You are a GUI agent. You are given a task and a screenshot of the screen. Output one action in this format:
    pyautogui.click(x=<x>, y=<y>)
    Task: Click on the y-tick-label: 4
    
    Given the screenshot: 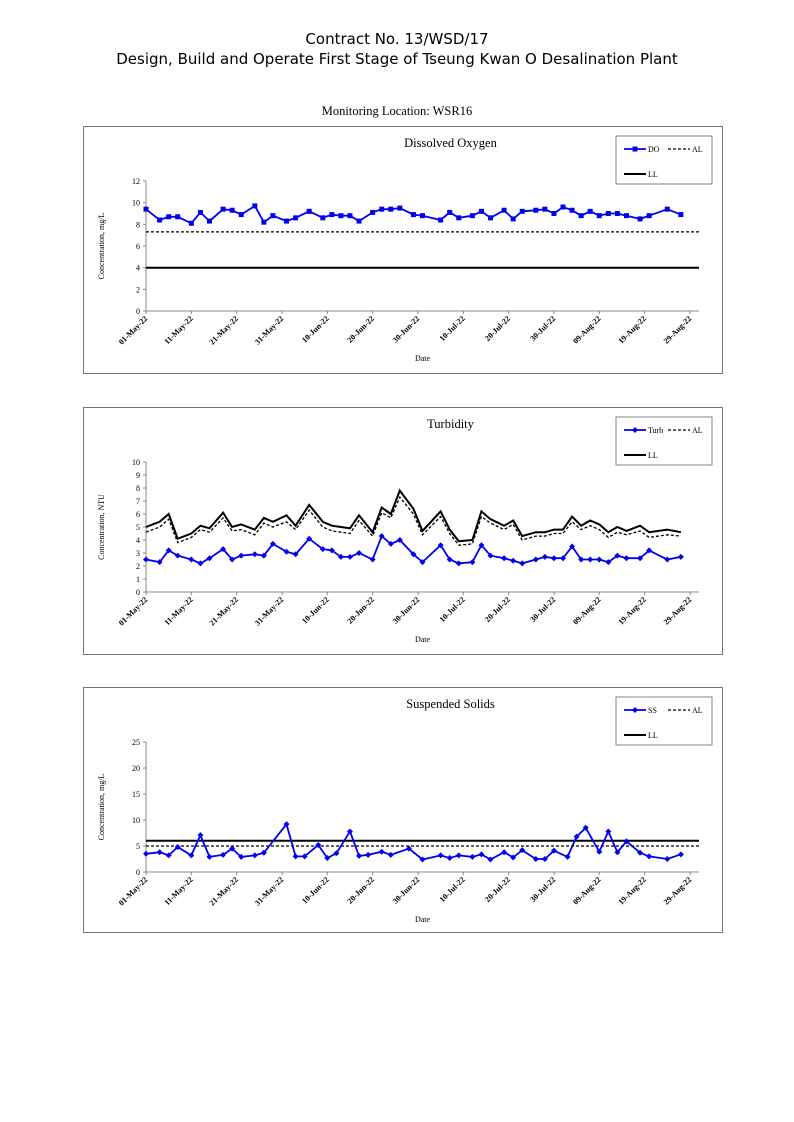 What is the action you would take?
    pyautogui.click(x=138, y=268)
    